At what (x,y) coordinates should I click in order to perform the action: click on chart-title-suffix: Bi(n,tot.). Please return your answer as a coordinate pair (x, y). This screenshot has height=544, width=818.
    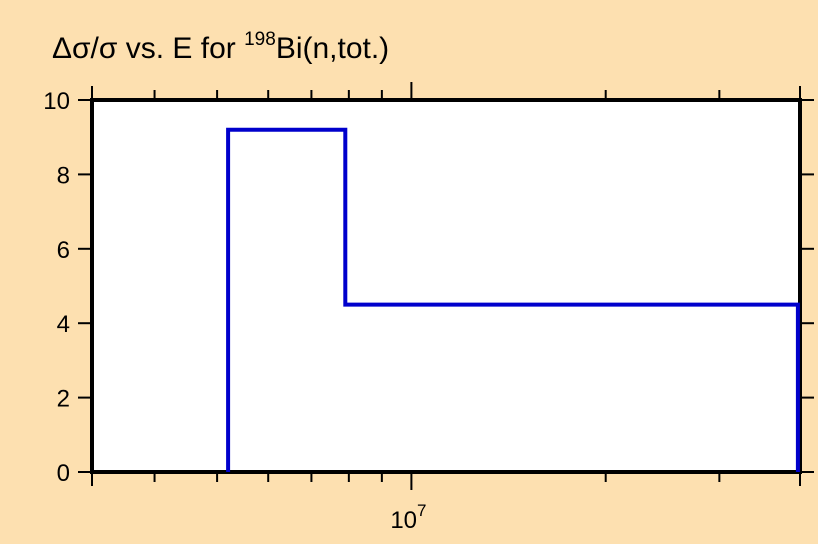
    Looking at the image, I should click on (332, 48).